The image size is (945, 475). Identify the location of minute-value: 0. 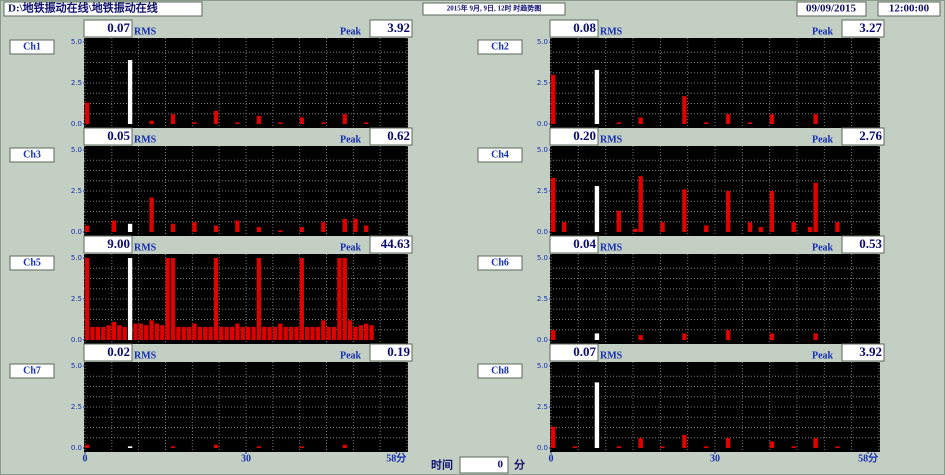
(501, 465).